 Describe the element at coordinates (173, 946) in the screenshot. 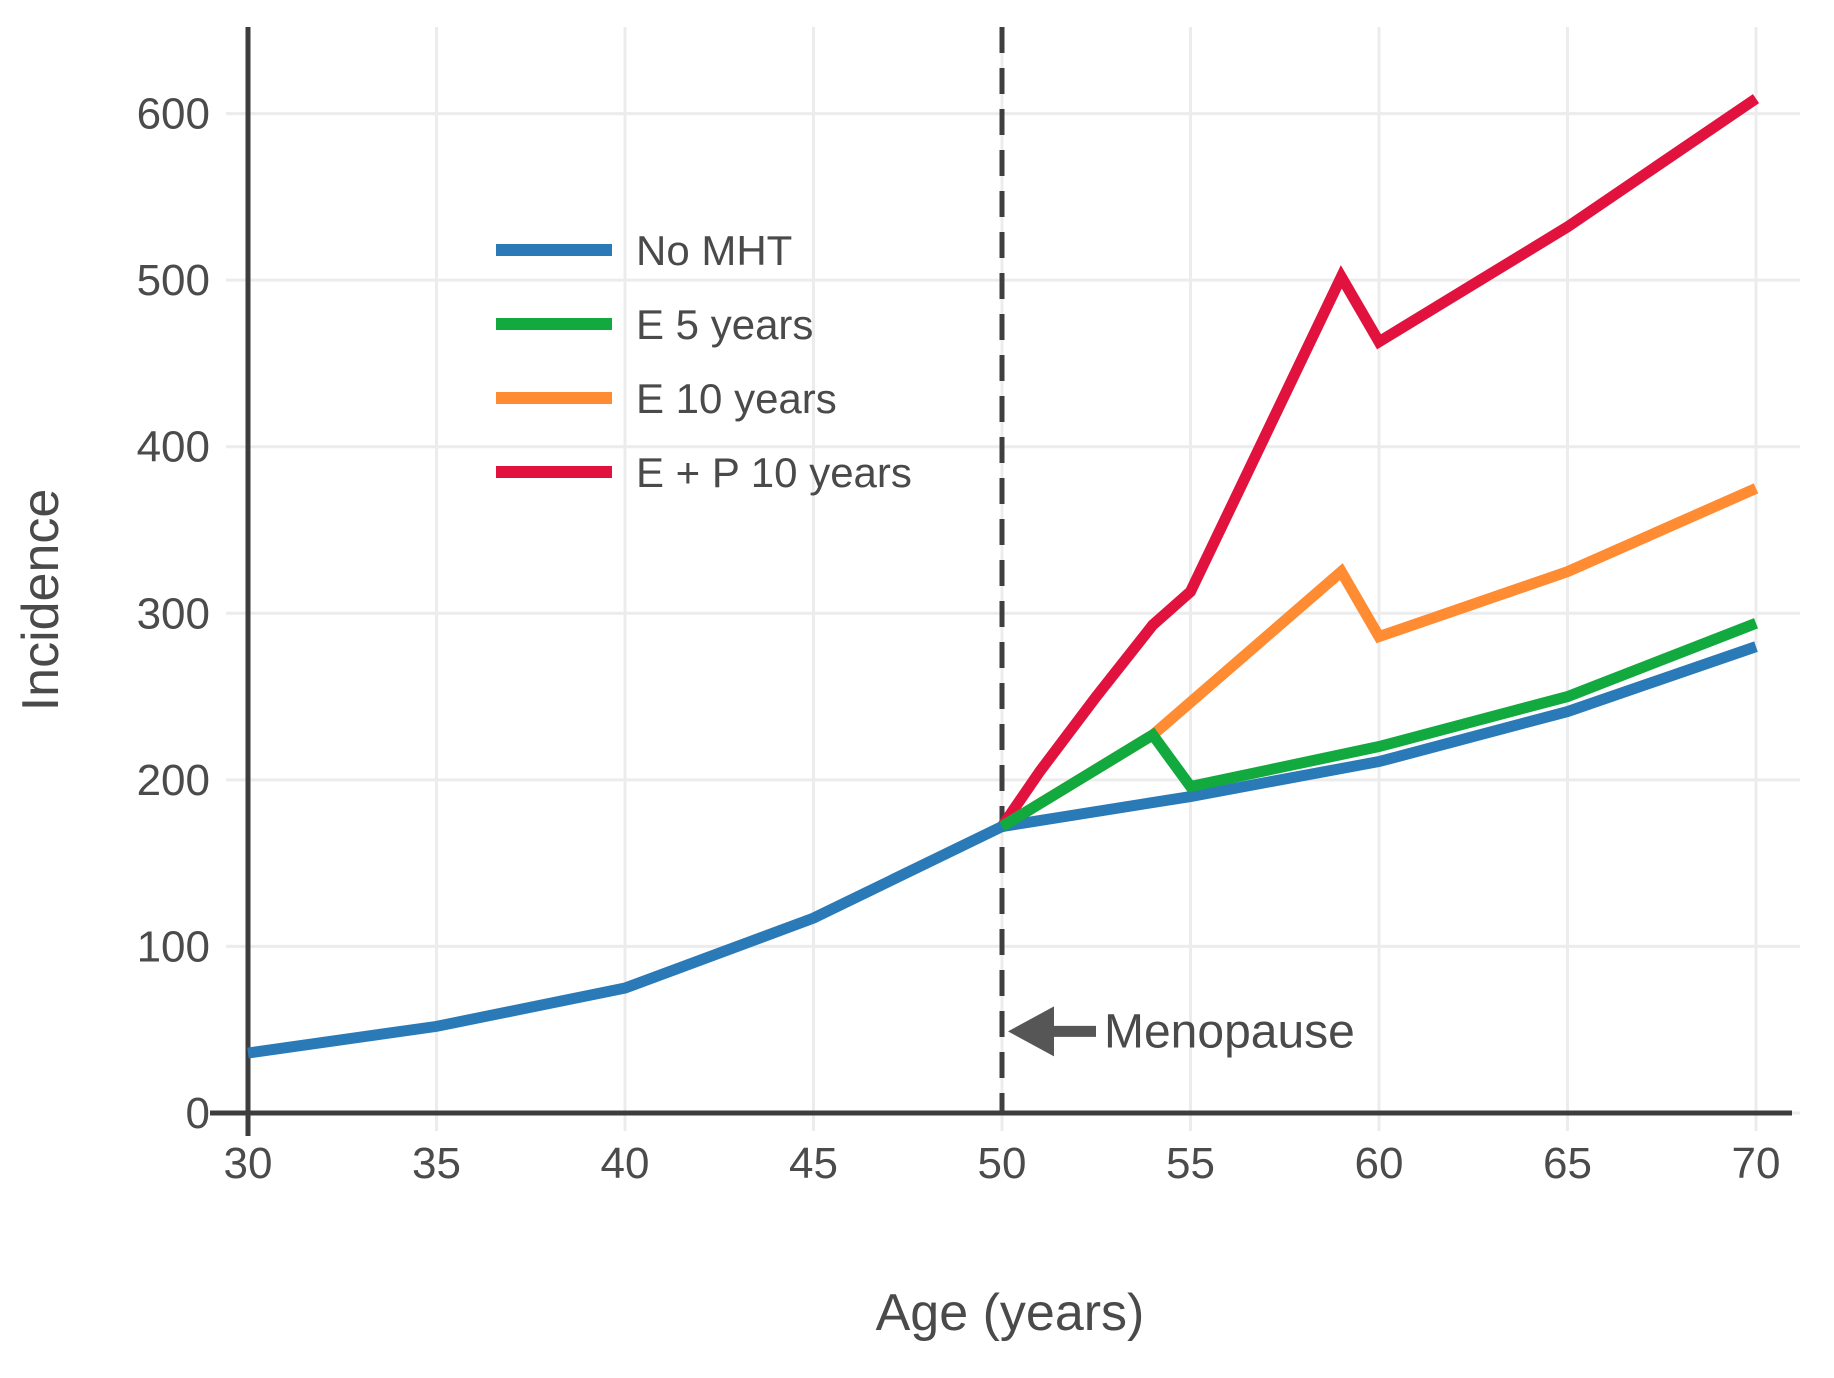

I see `y-tick-label: 100` at that location.